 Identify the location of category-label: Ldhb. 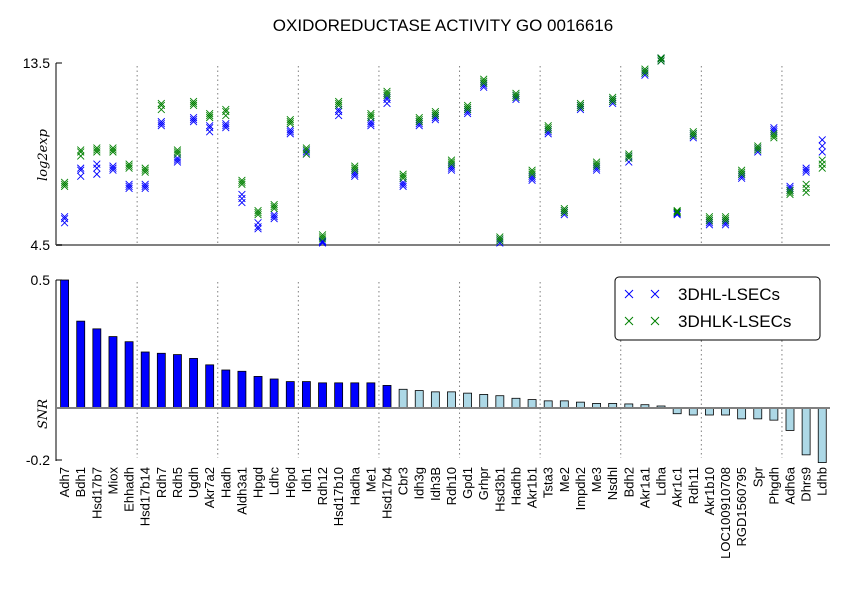
(822, 481).